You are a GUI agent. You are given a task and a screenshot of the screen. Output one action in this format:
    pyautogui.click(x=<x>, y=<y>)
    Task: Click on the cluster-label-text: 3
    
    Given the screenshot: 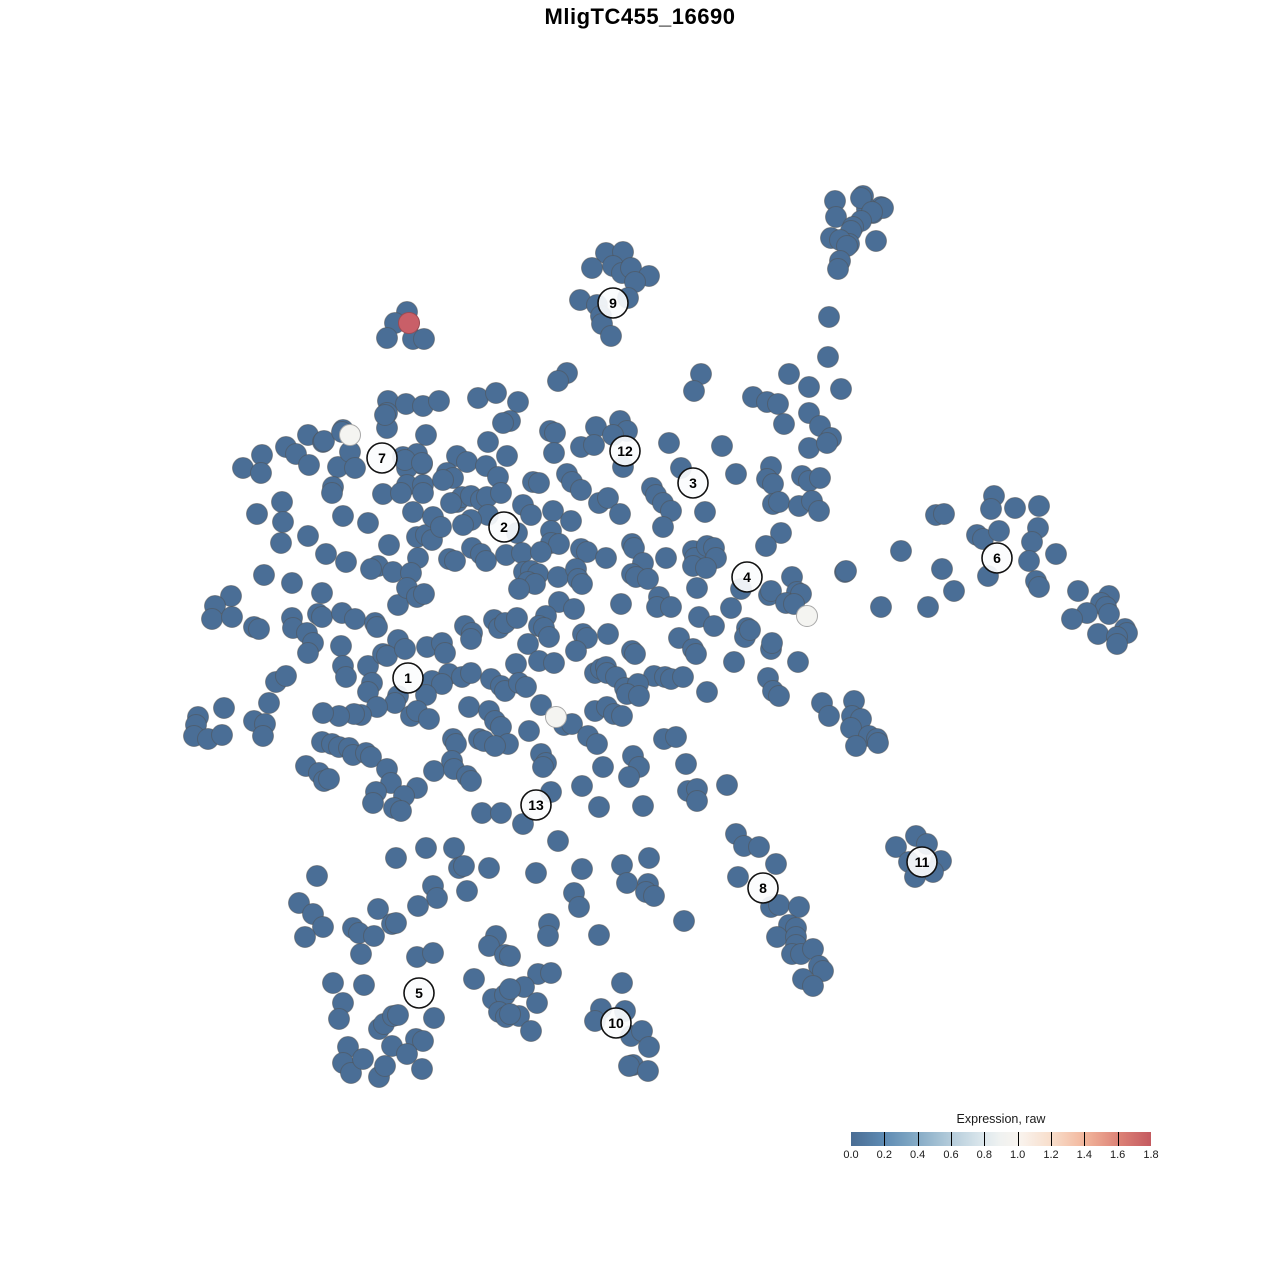 What is the action you would take?
    pyautogui.click(x=693, y=483)
    